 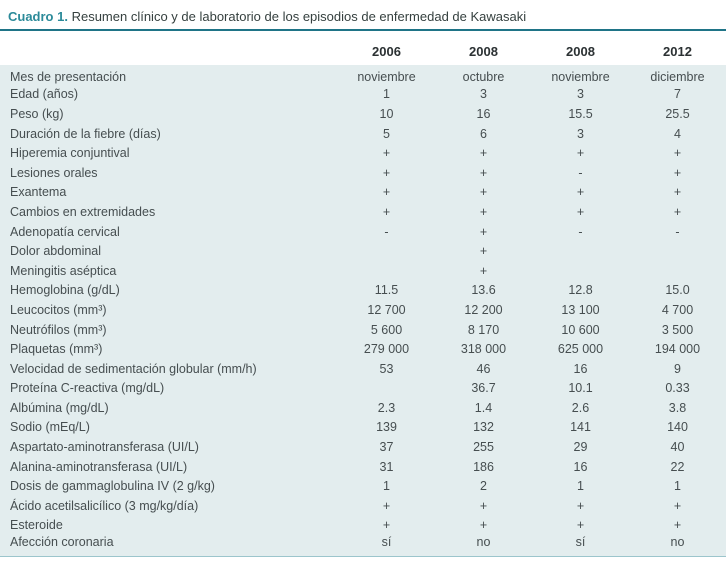 I want to click on year-column-header-2: 2008, so click(x=580, y=51).